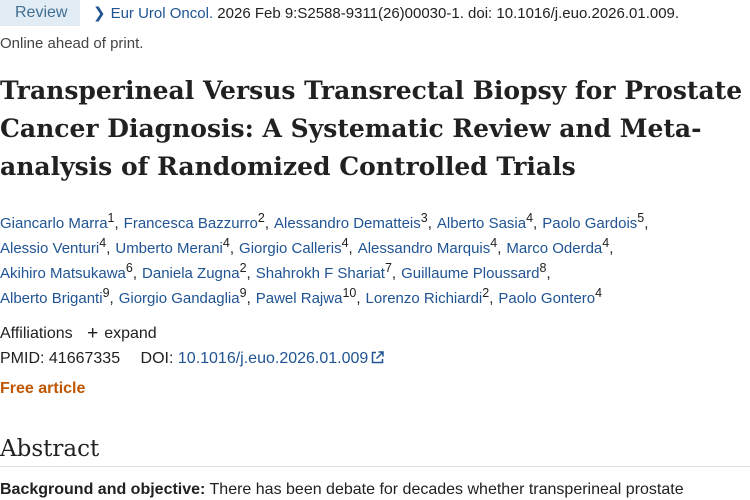 The width and height of the screenshot is (750, 500). Describe the element at coordinates (590, 223) in the screenshot. I see `author-link: Paolo Gardois` at that location.